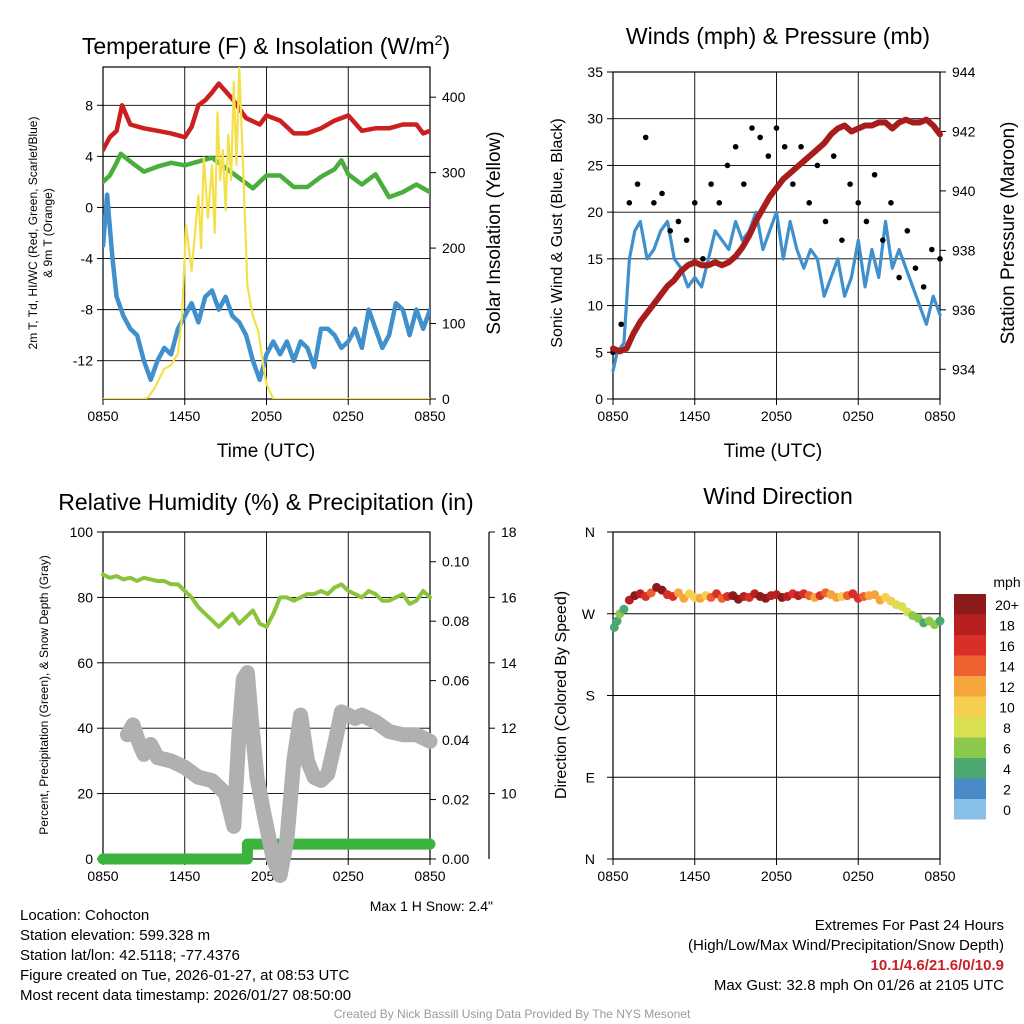 Image resolution: width=1024 pixels, height=1024 pixels. What do you see at coordinates (89, 859) in the screenshot?
I see `humidity-ytick-label: 0` at bounding box center [89, 859].